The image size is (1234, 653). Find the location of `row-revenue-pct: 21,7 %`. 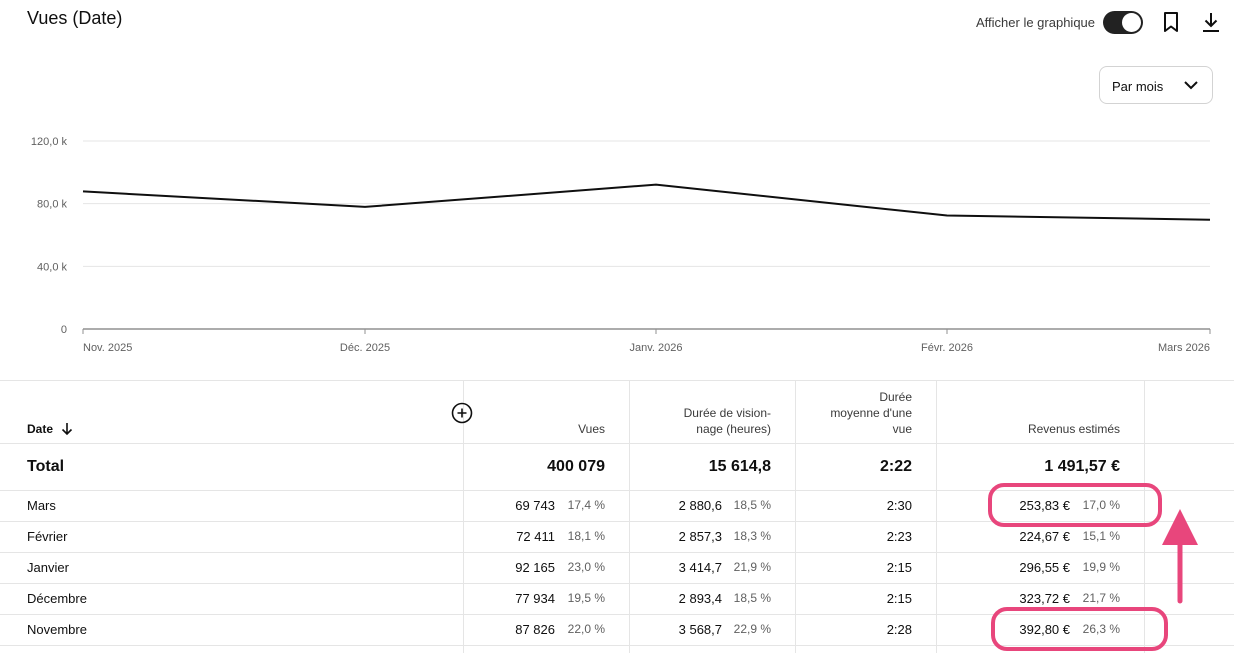

row-revenue-pct: 21,7 % is located at coordinates (1101, 598).